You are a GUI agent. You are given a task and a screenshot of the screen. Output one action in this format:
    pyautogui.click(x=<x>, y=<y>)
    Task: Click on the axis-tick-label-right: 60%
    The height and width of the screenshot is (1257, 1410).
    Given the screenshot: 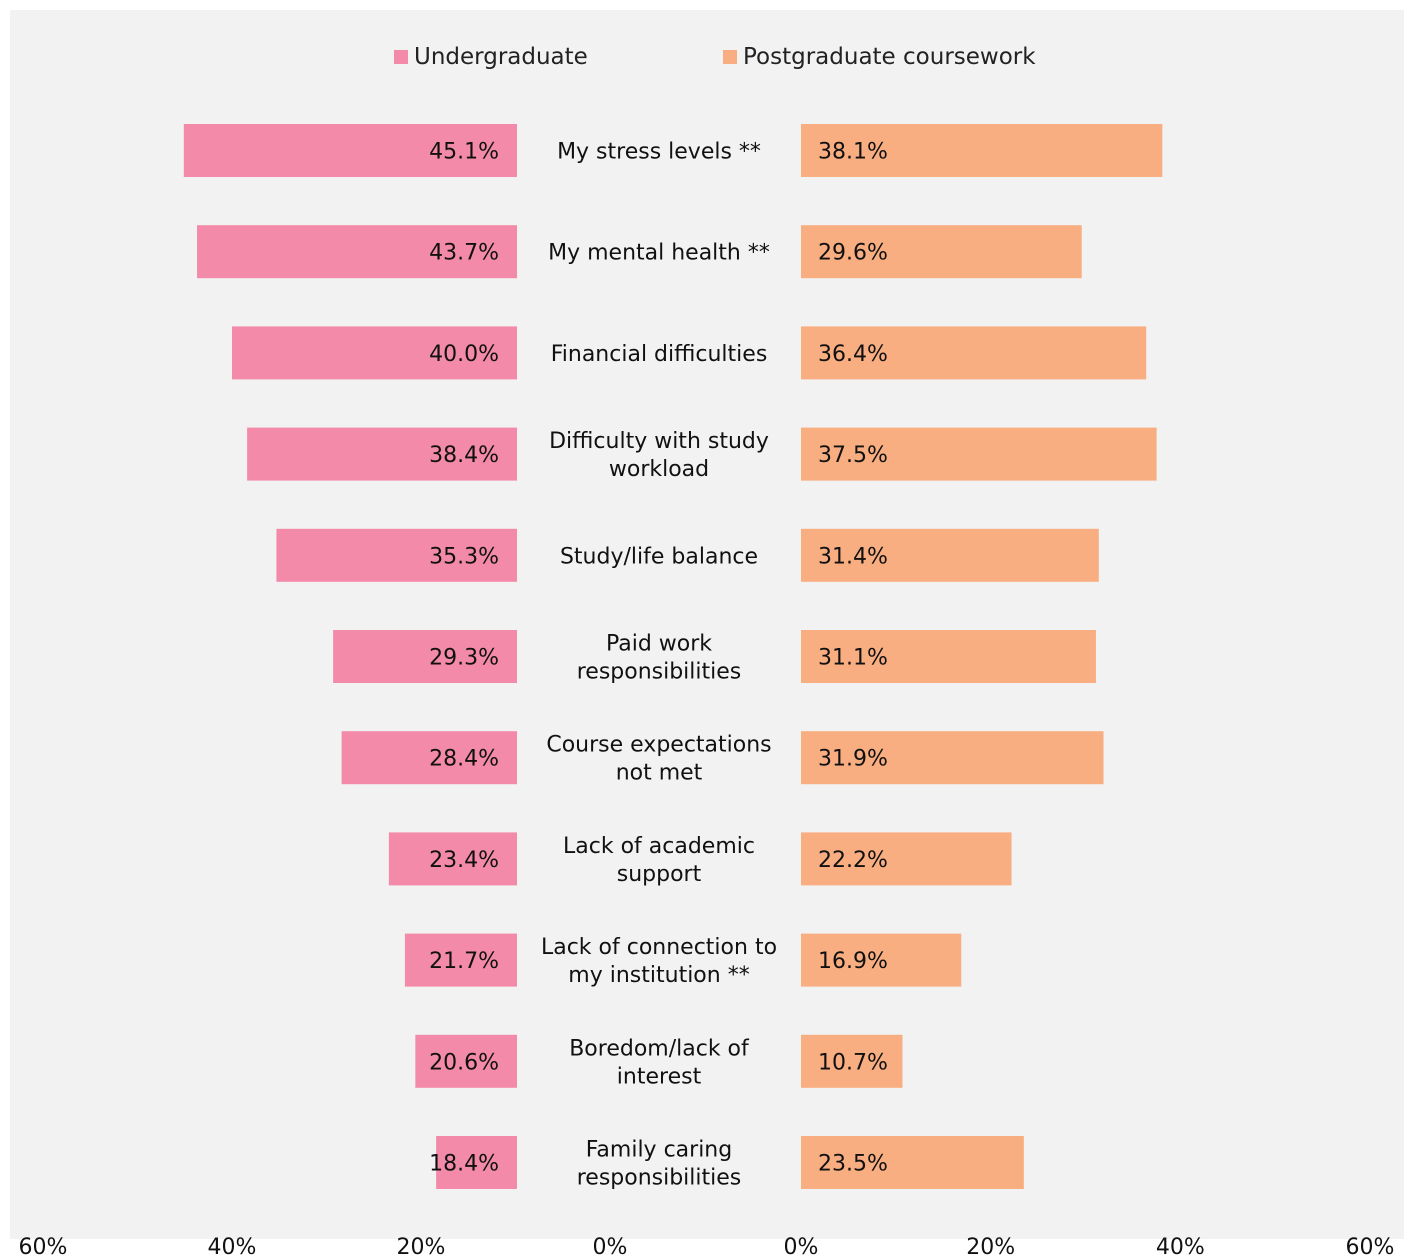 What is the action you would take?
    pyautogui.click(x=1370, y=1246)
    